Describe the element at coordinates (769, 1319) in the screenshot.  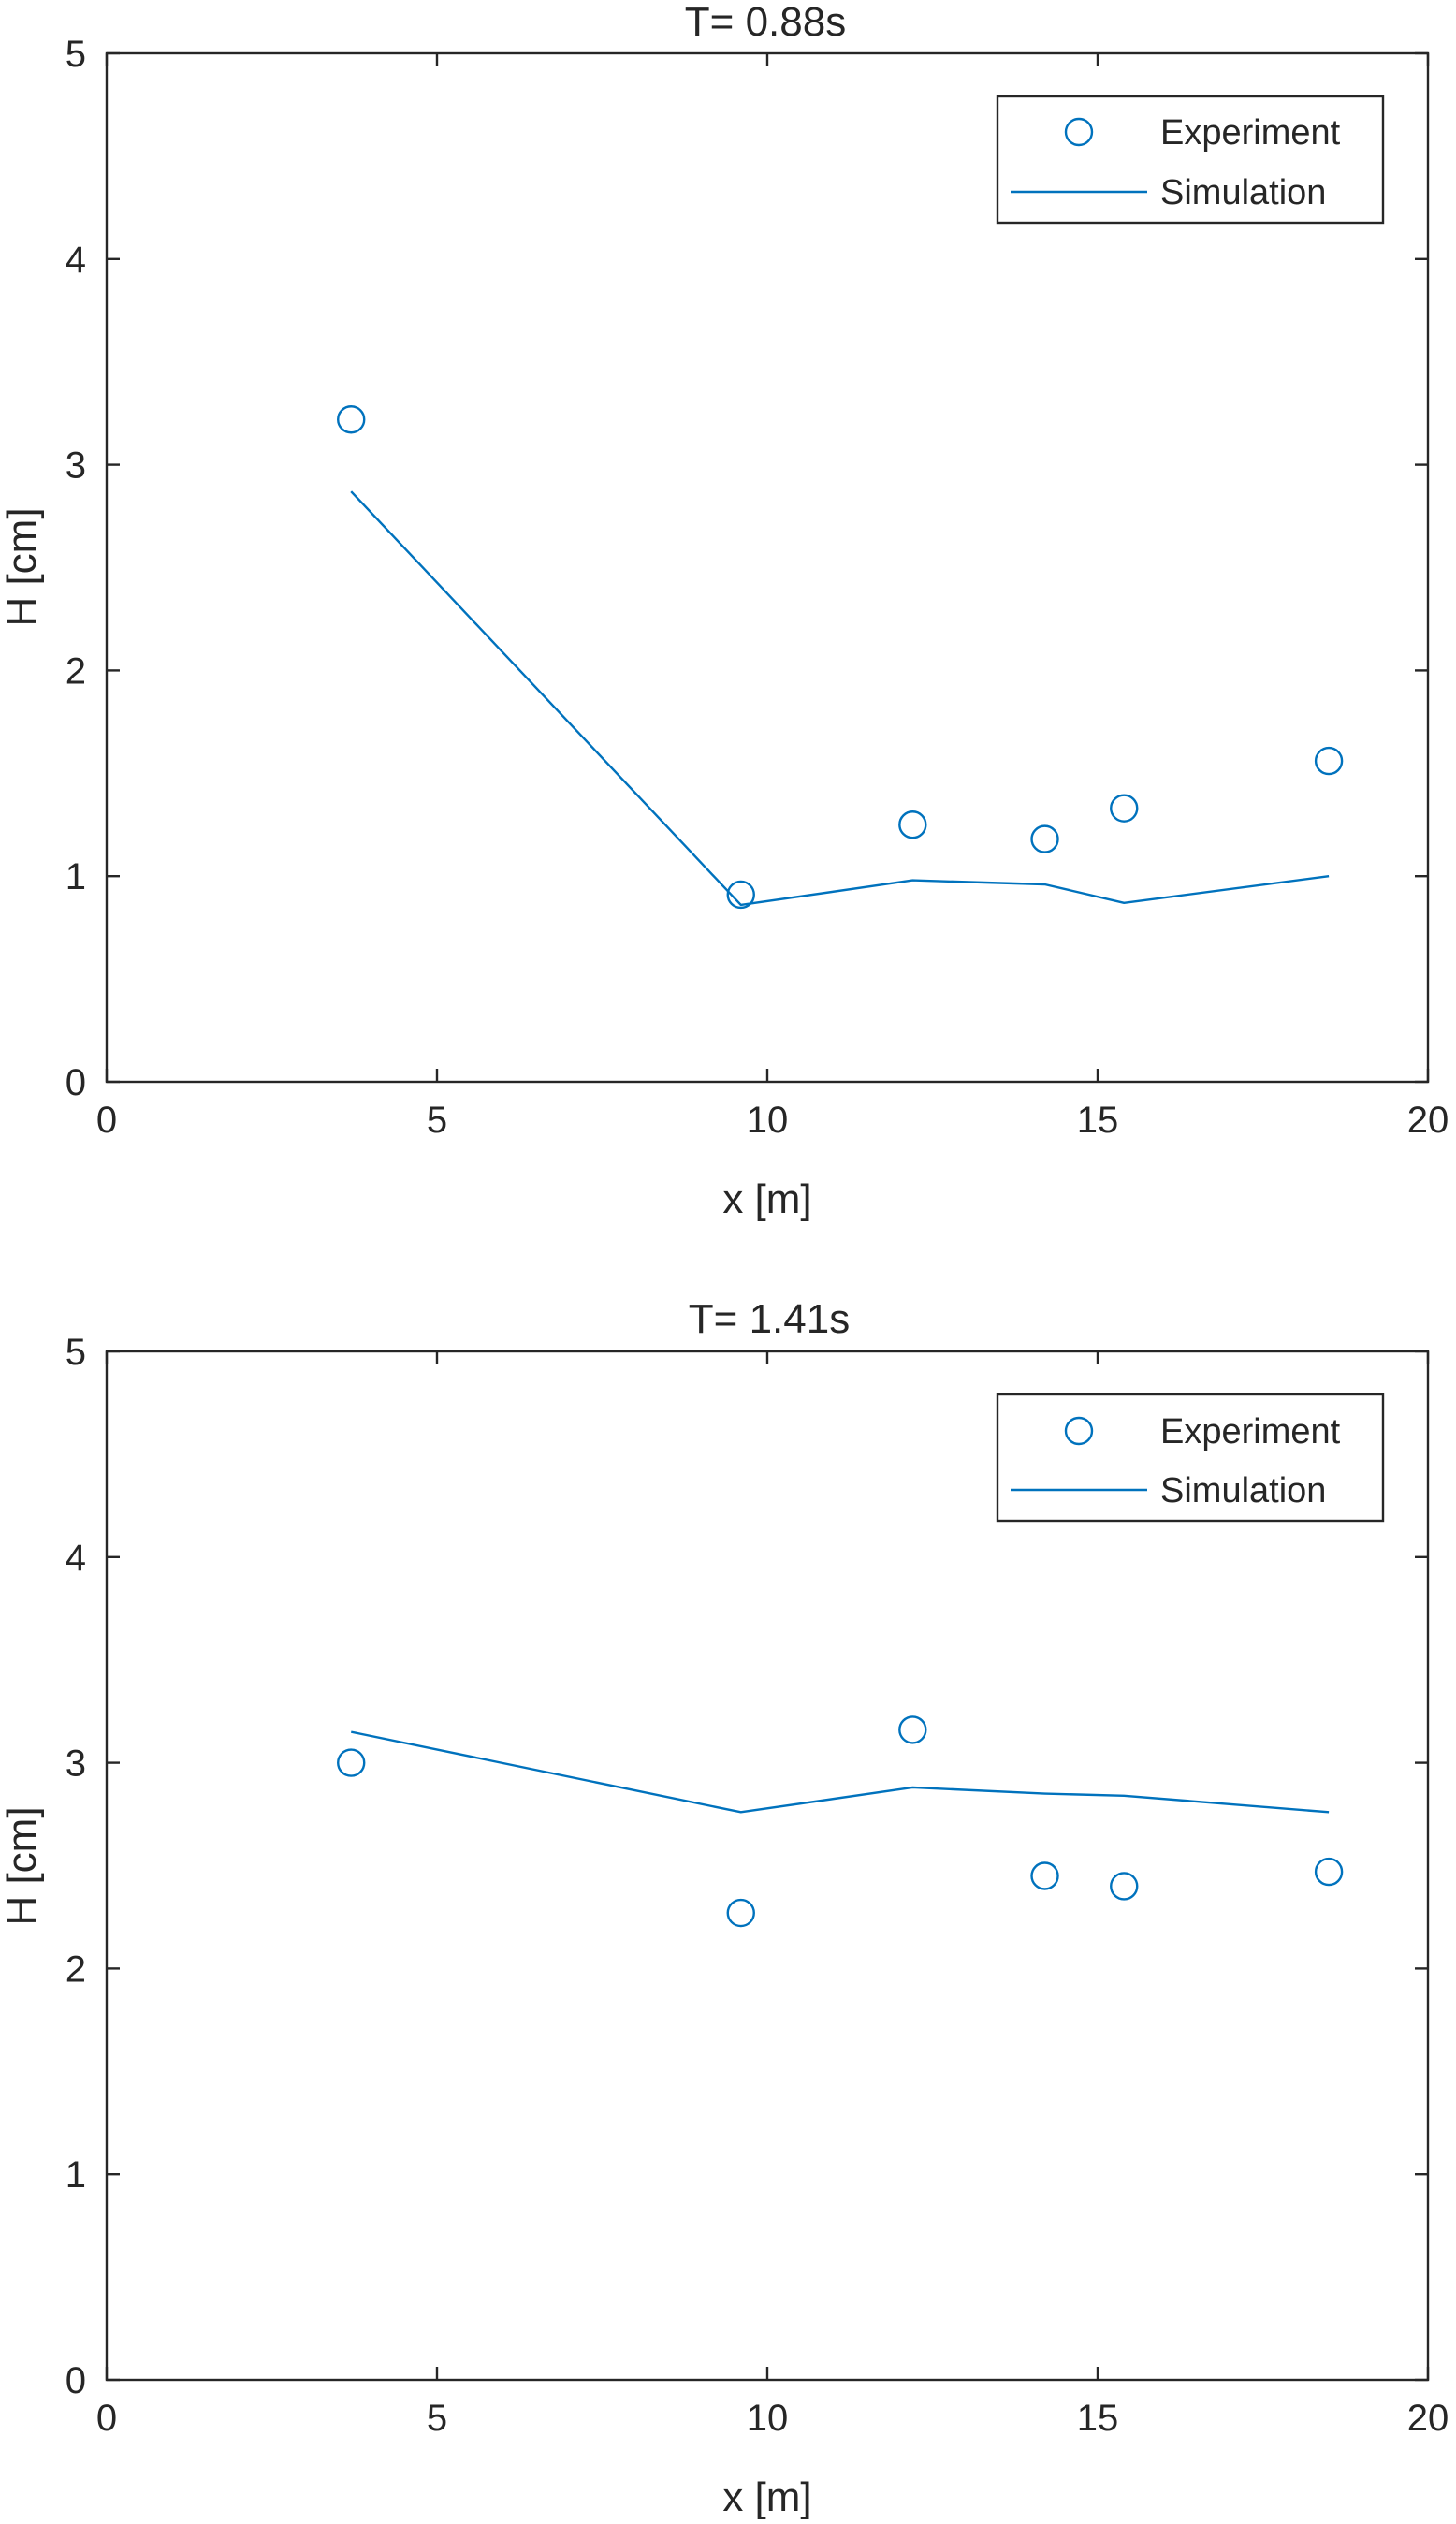
I see `chart-title: T= 1.41s` at that location.